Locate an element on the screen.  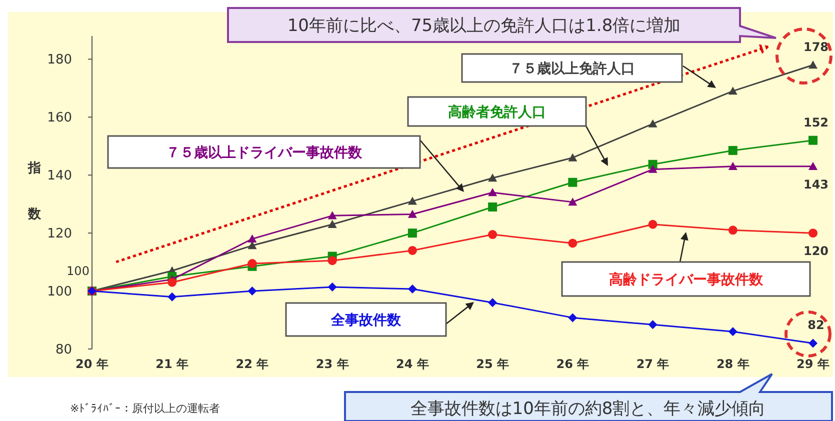
data-label: 82 is located at coordinates (816, 325).